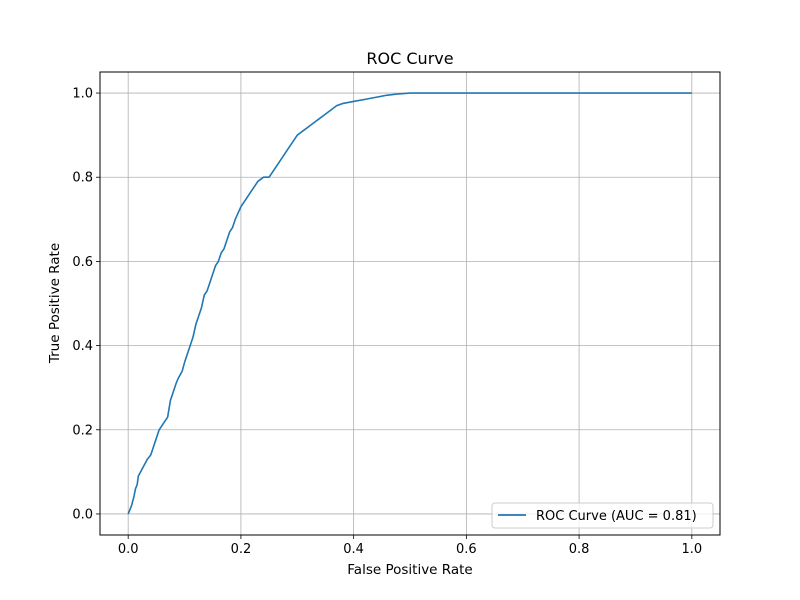 The image size is (800, 600). Describe the element at coordinates (55, 303) in the screenshot. I see `y-axis-label: True Positive Rate` at that location.